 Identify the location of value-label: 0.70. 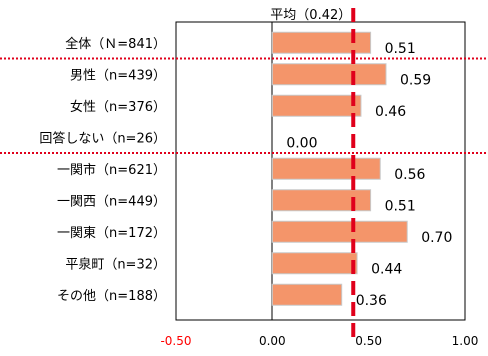
(436, 238).